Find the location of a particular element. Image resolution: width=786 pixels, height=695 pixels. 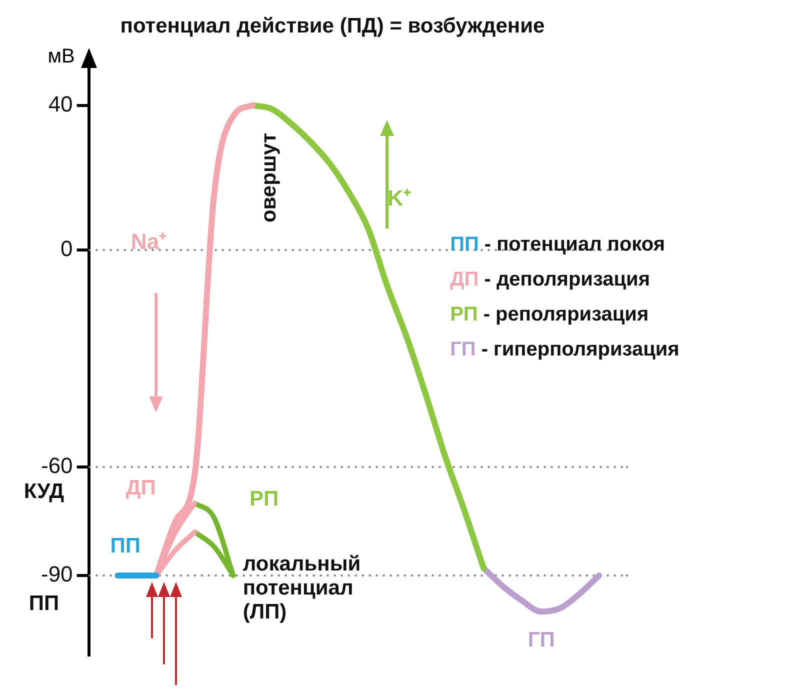

annotation: РП is located at coordinates (264, 498).